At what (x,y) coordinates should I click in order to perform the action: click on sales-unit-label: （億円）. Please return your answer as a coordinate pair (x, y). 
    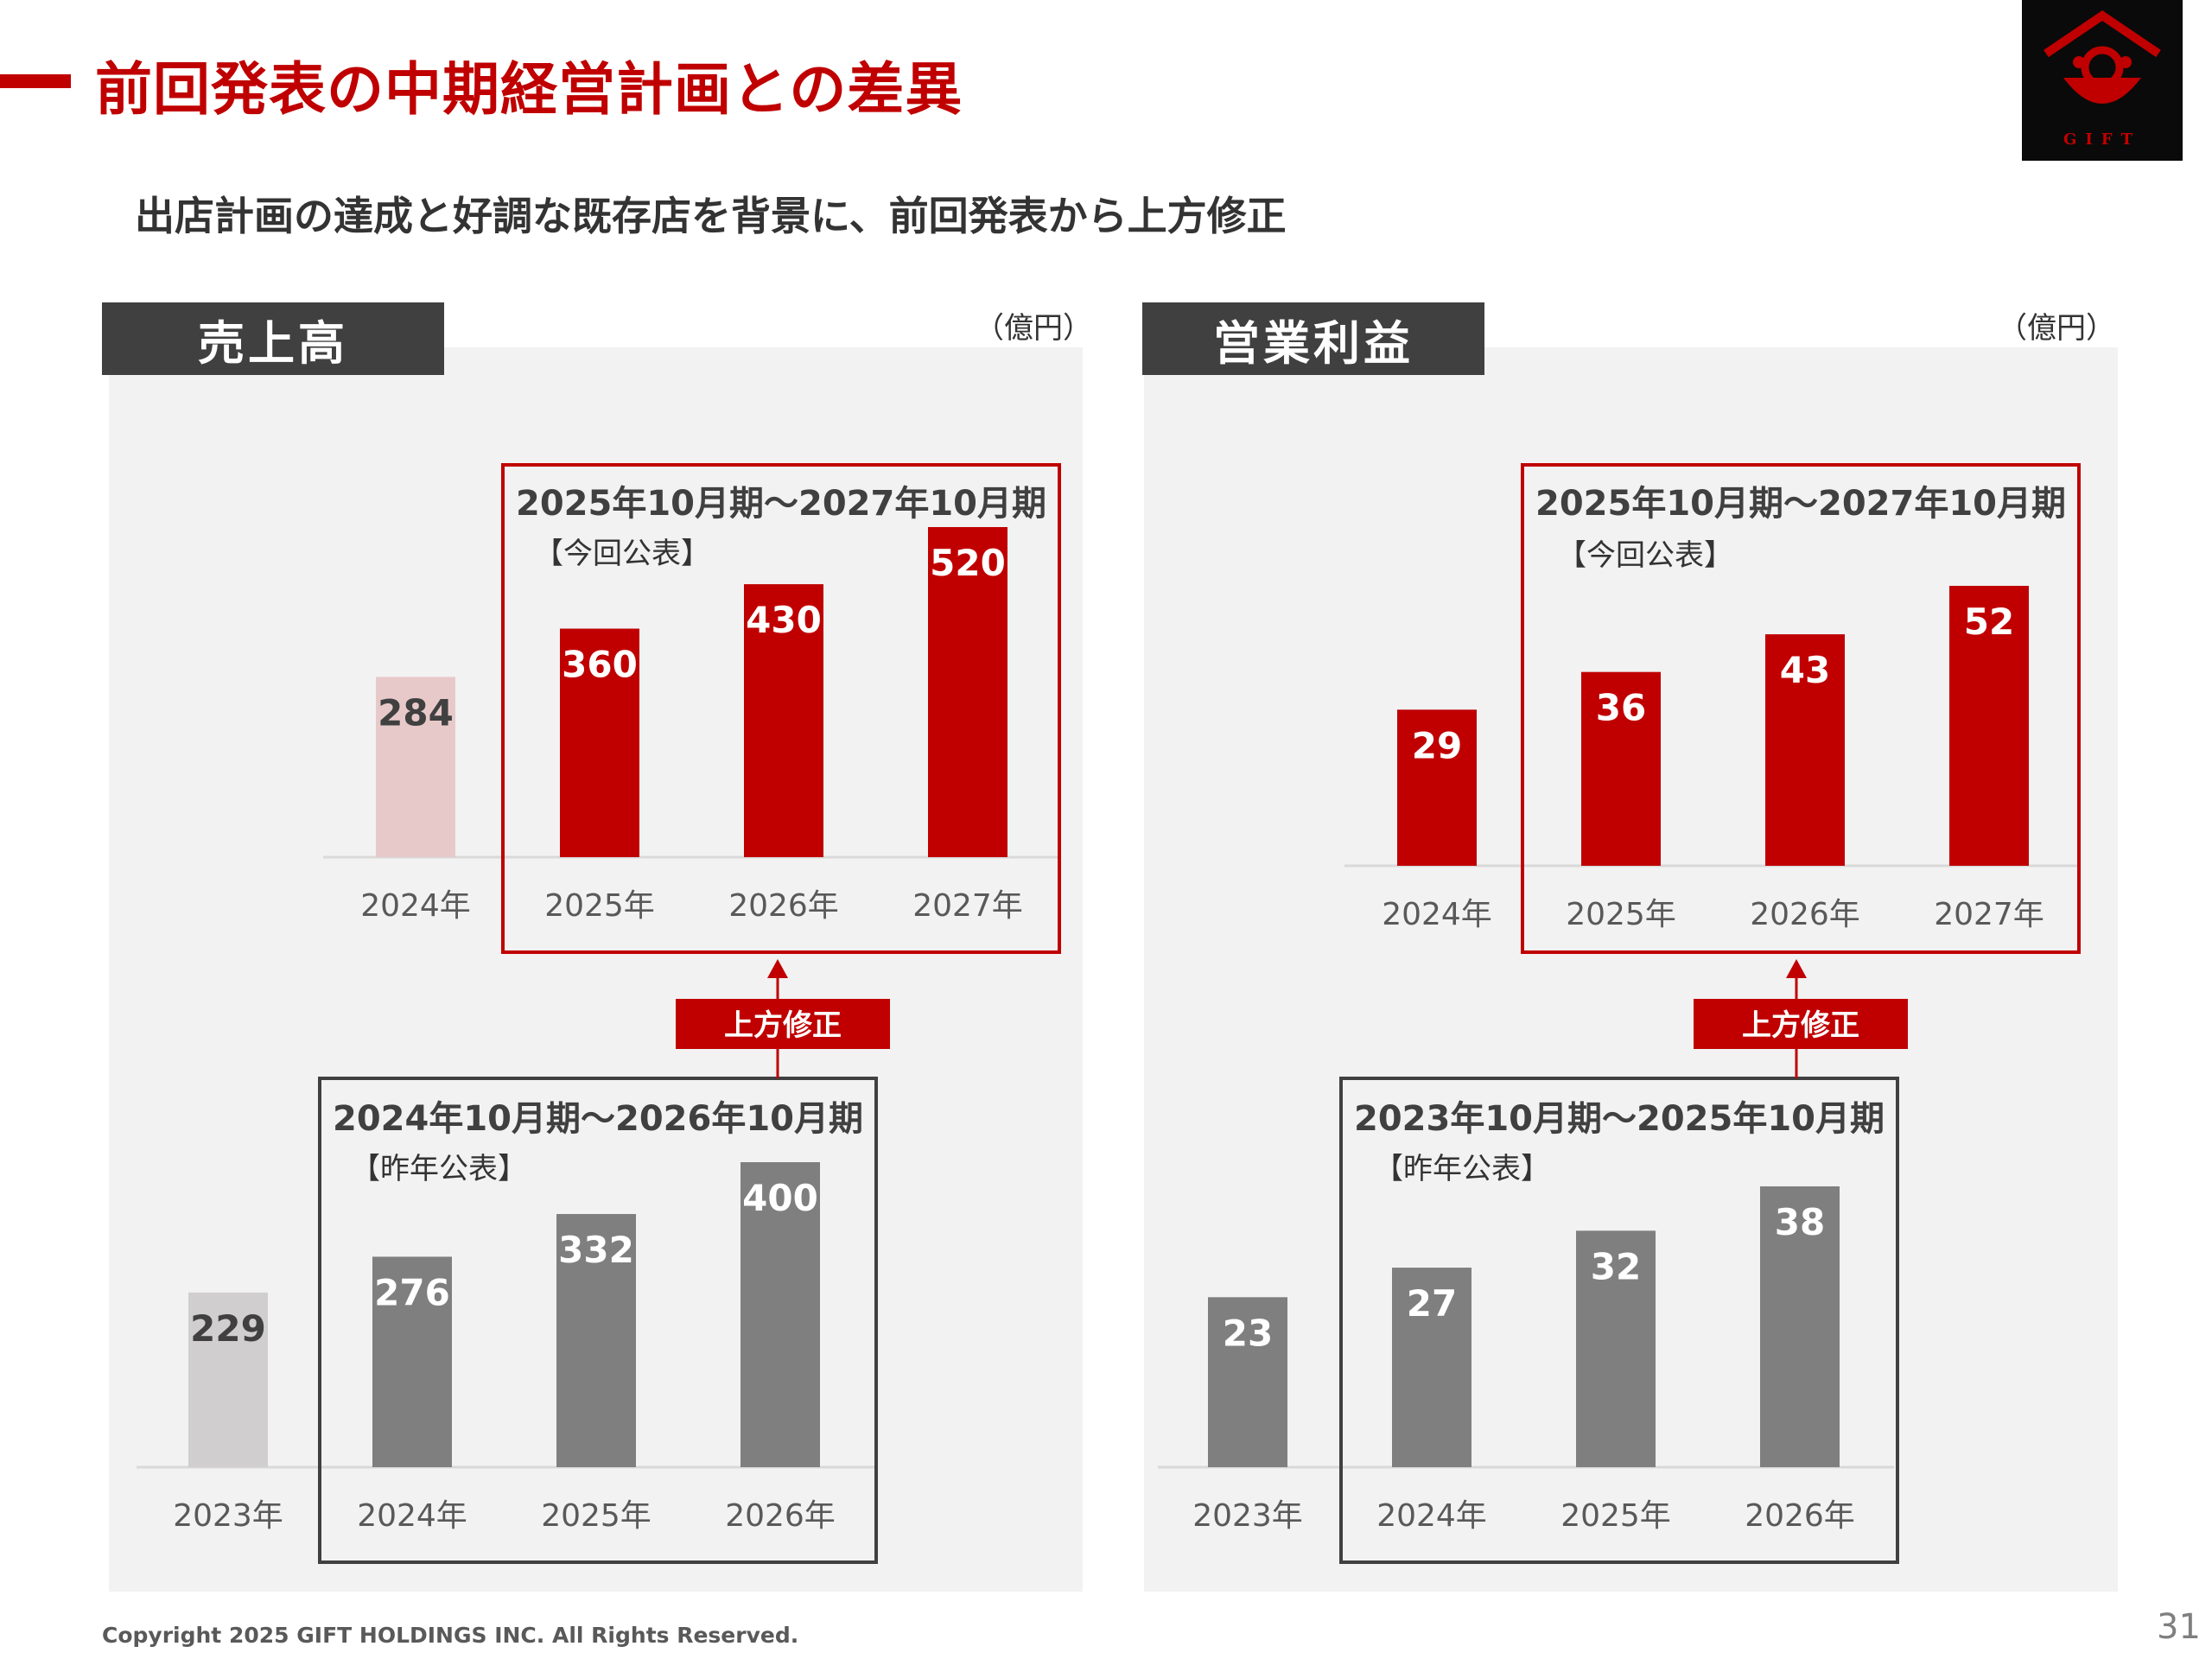
    Looking at the image, I should click on (1033, 328).